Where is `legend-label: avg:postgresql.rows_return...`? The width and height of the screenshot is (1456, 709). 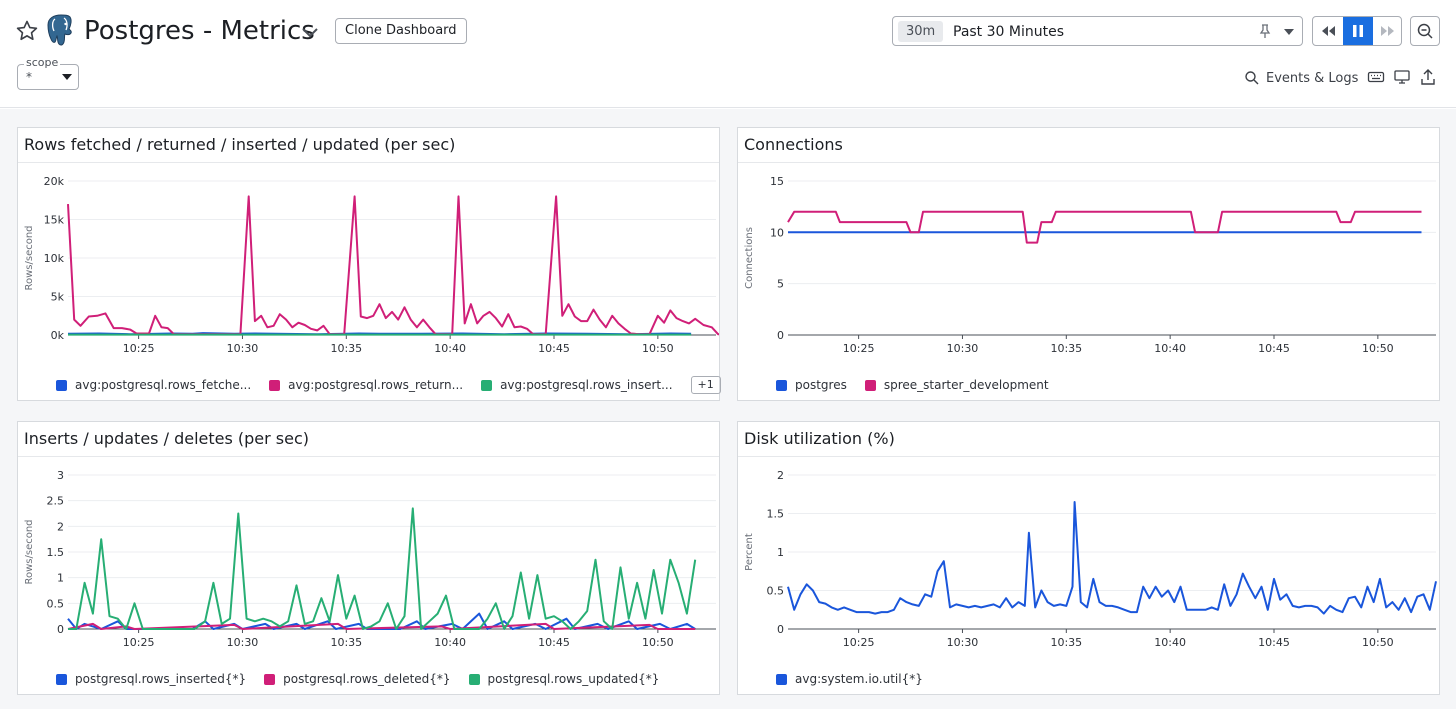
legend-label: avg:postgresql.rows_return... is located at coordinates (376, 385).